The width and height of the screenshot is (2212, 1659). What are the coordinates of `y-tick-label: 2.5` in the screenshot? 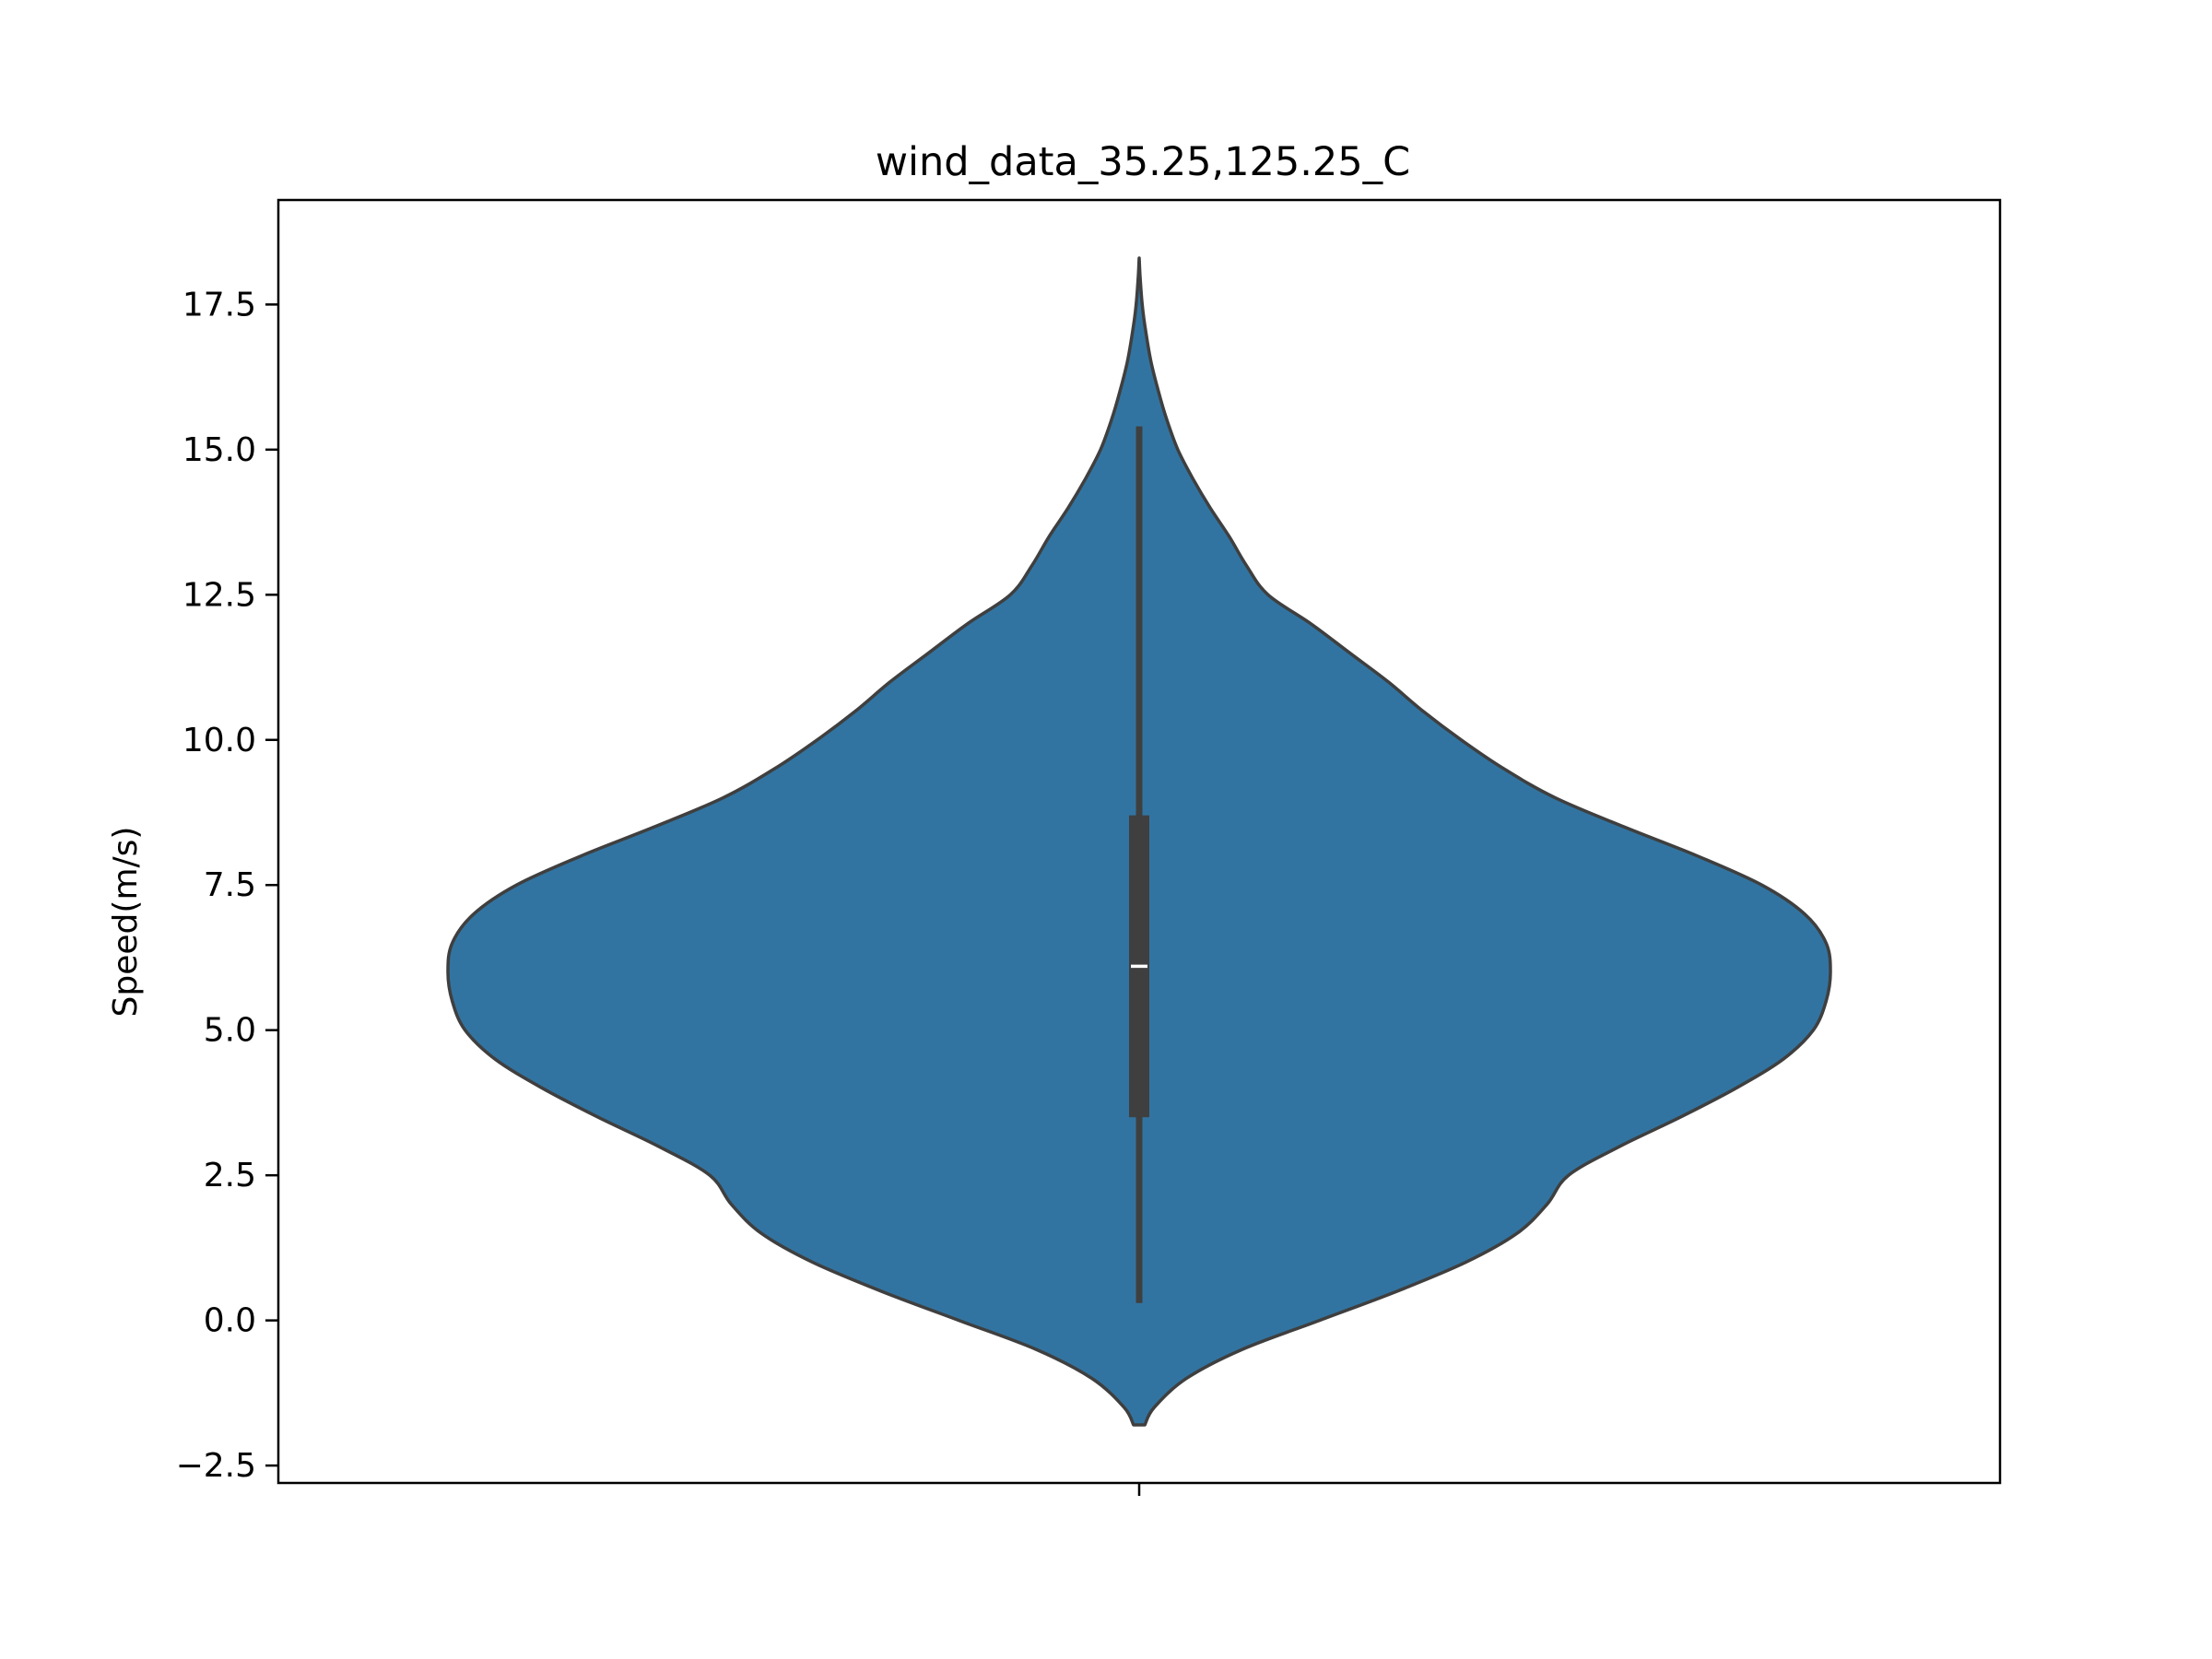 It's located at (230, 1175).